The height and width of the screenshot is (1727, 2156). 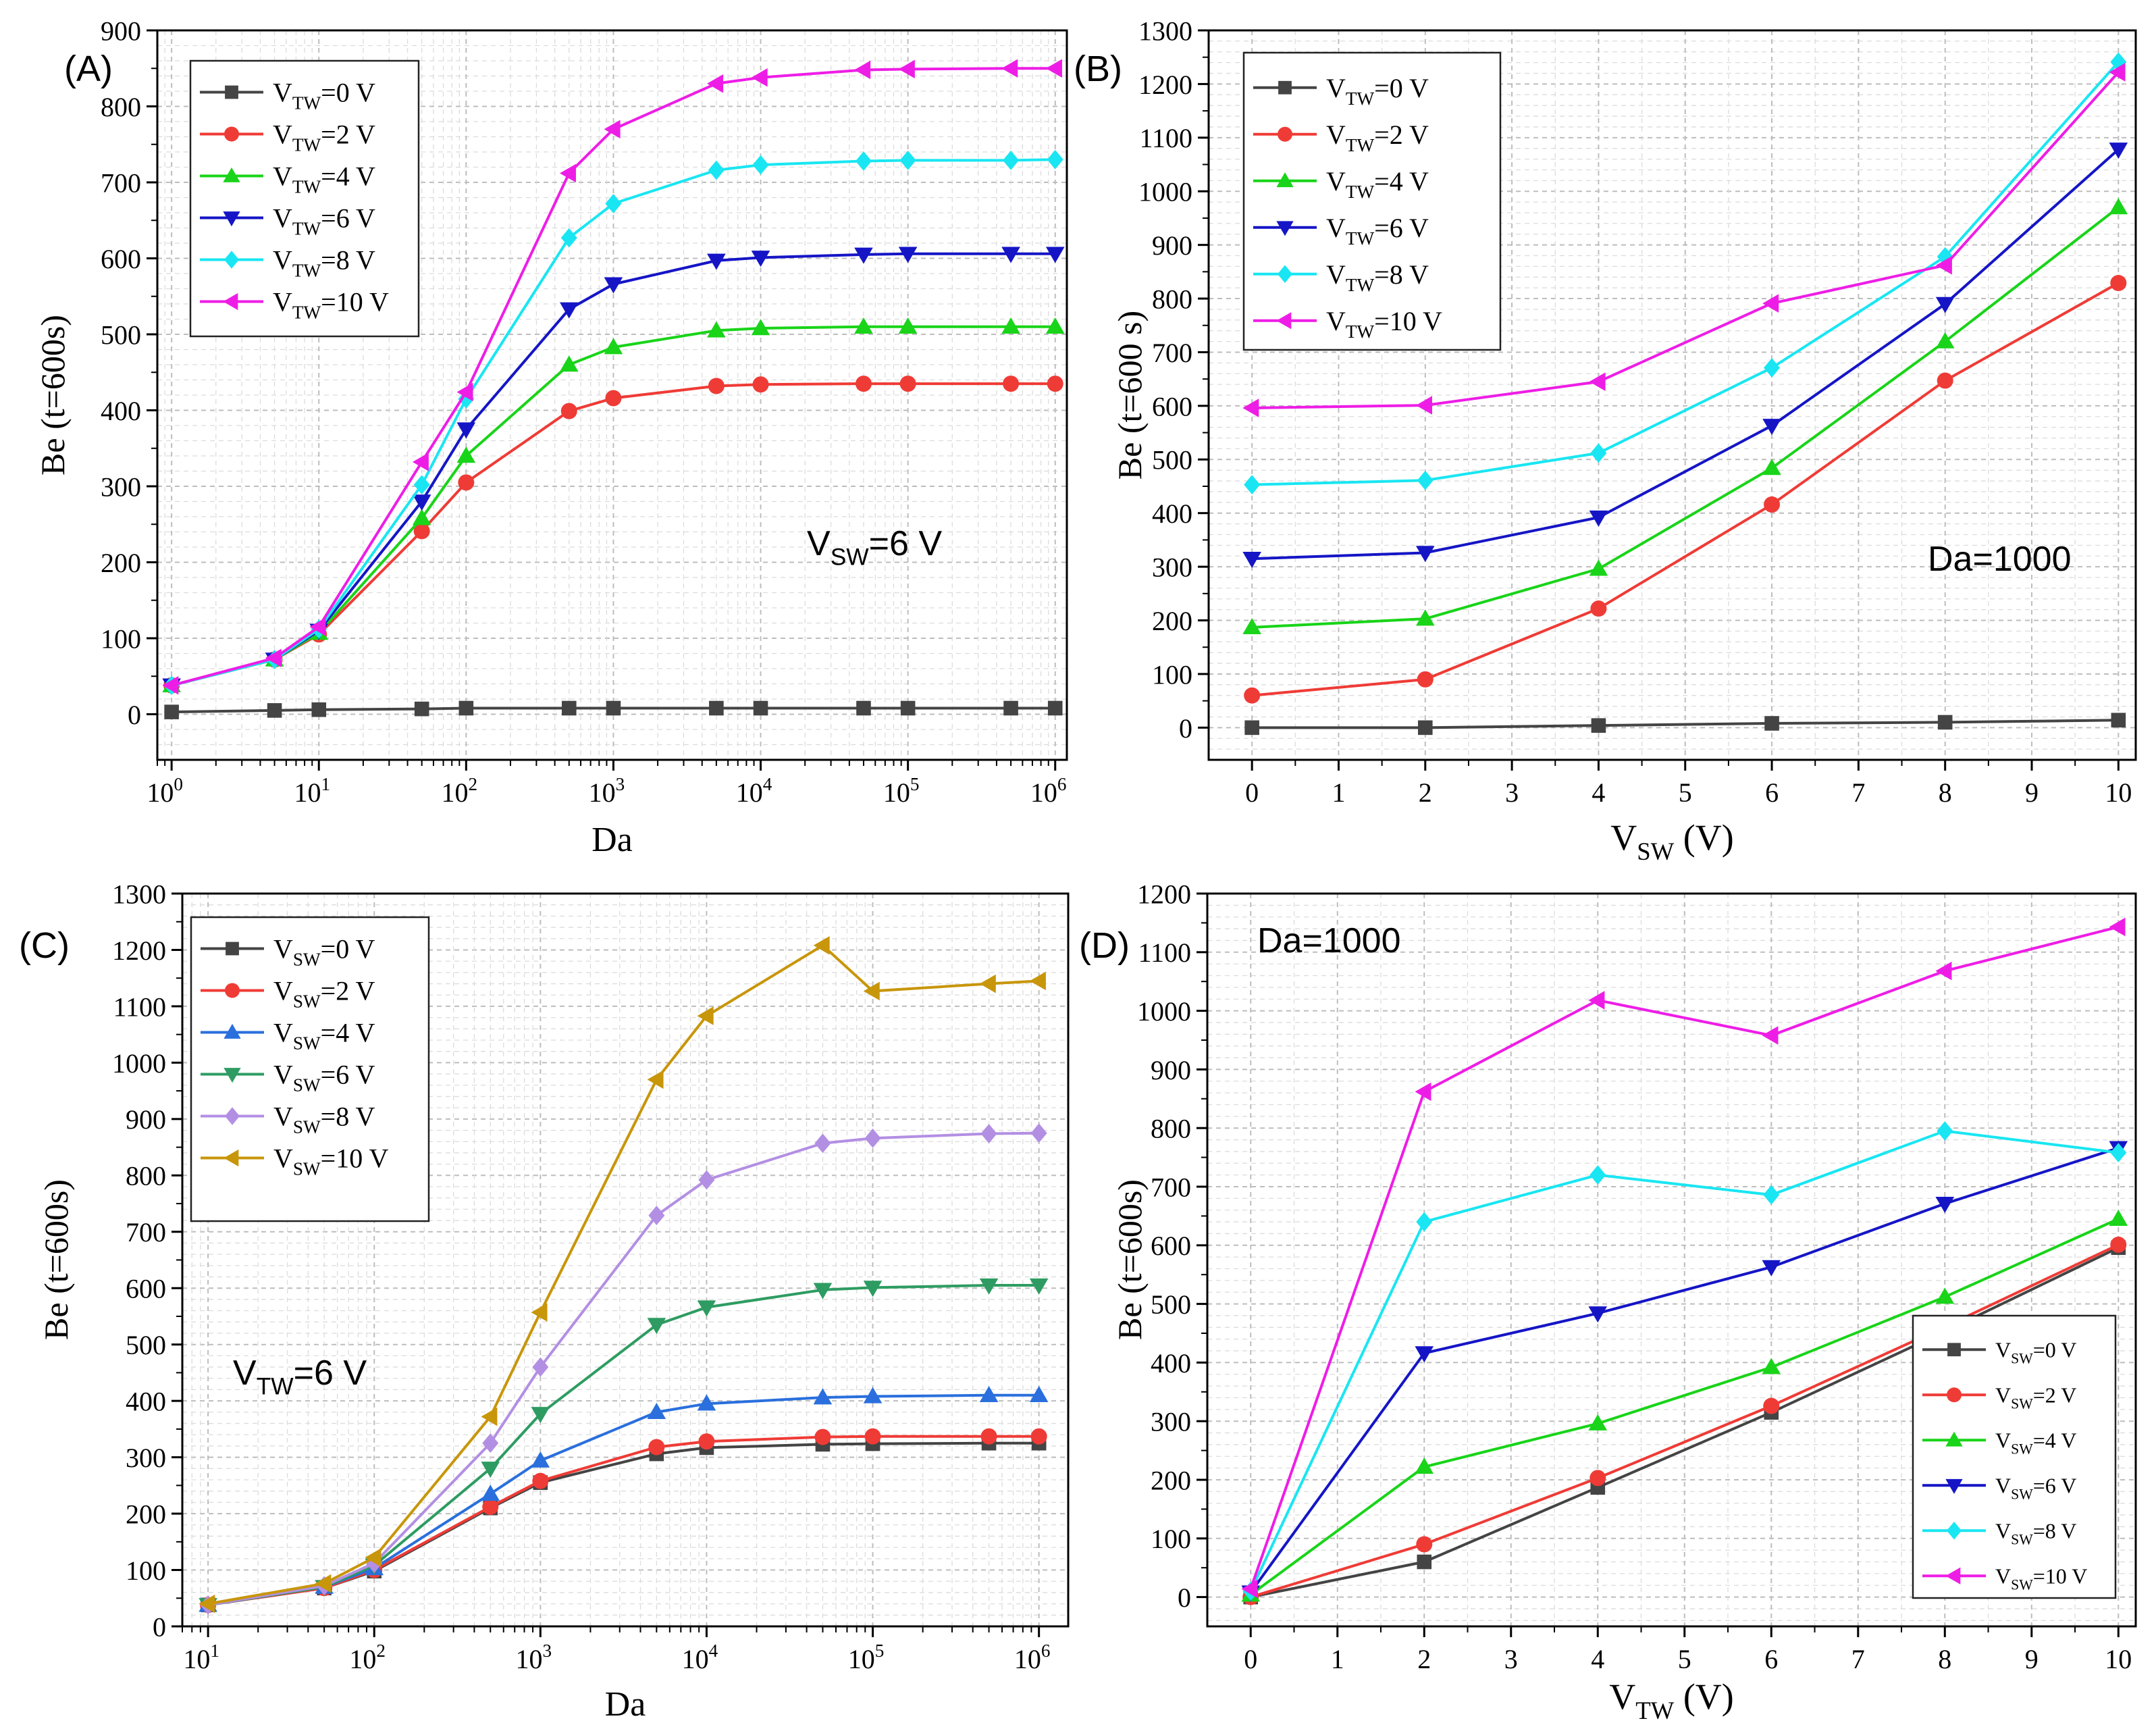 I want to click on legend-item: VSW=8 V, so click(x=1999, y=1532).